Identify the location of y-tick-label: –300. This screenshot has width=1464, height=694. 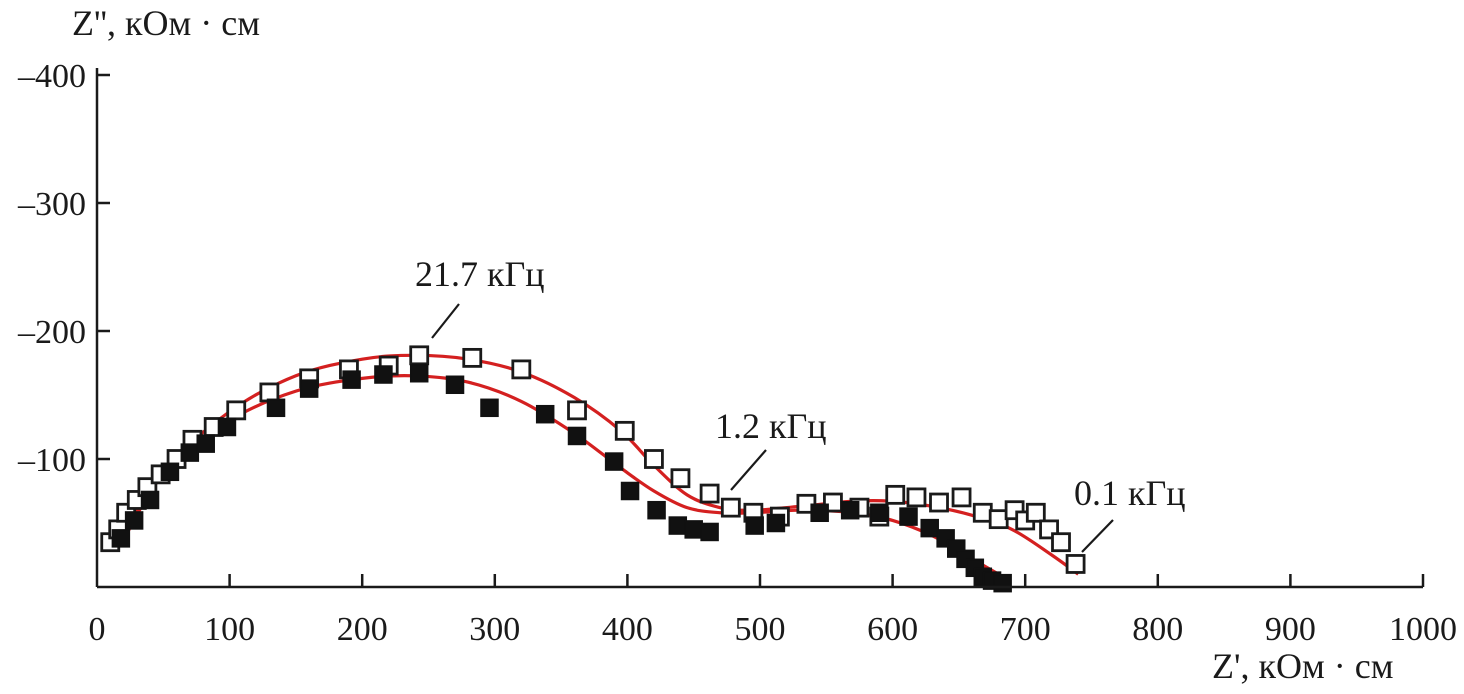
(51, 204).